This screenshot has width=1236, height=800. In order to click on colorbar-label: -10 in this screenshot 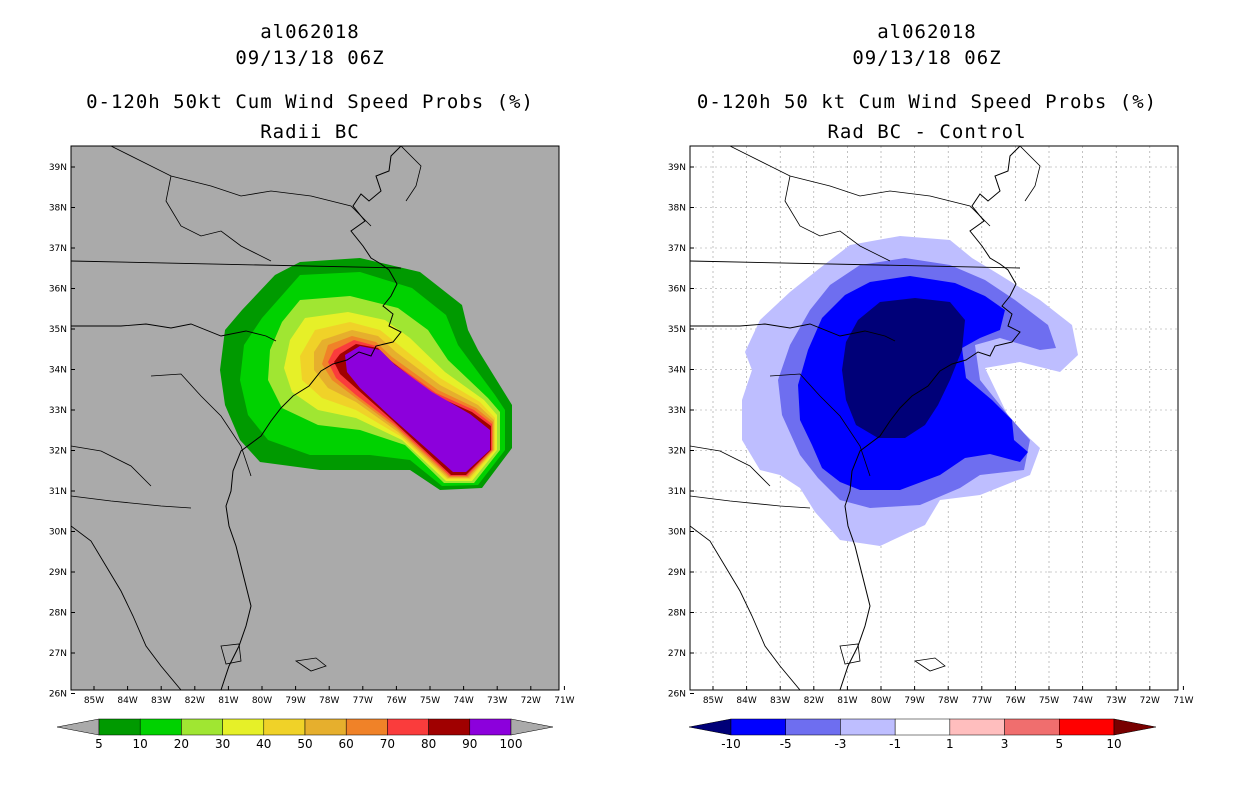, I will do `click(731, 744)`.